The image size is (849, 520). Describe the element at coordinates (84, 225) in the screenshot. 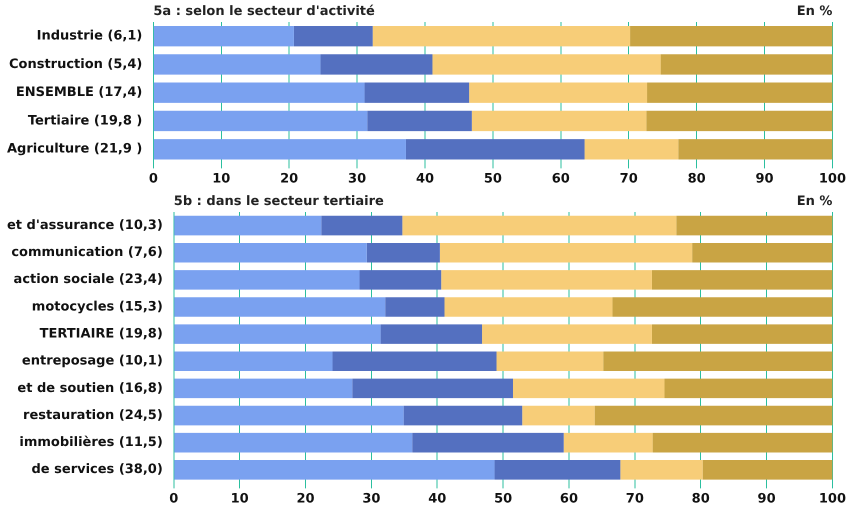

I see `y-tick-label: et d'assurance (10,3)` at that location.